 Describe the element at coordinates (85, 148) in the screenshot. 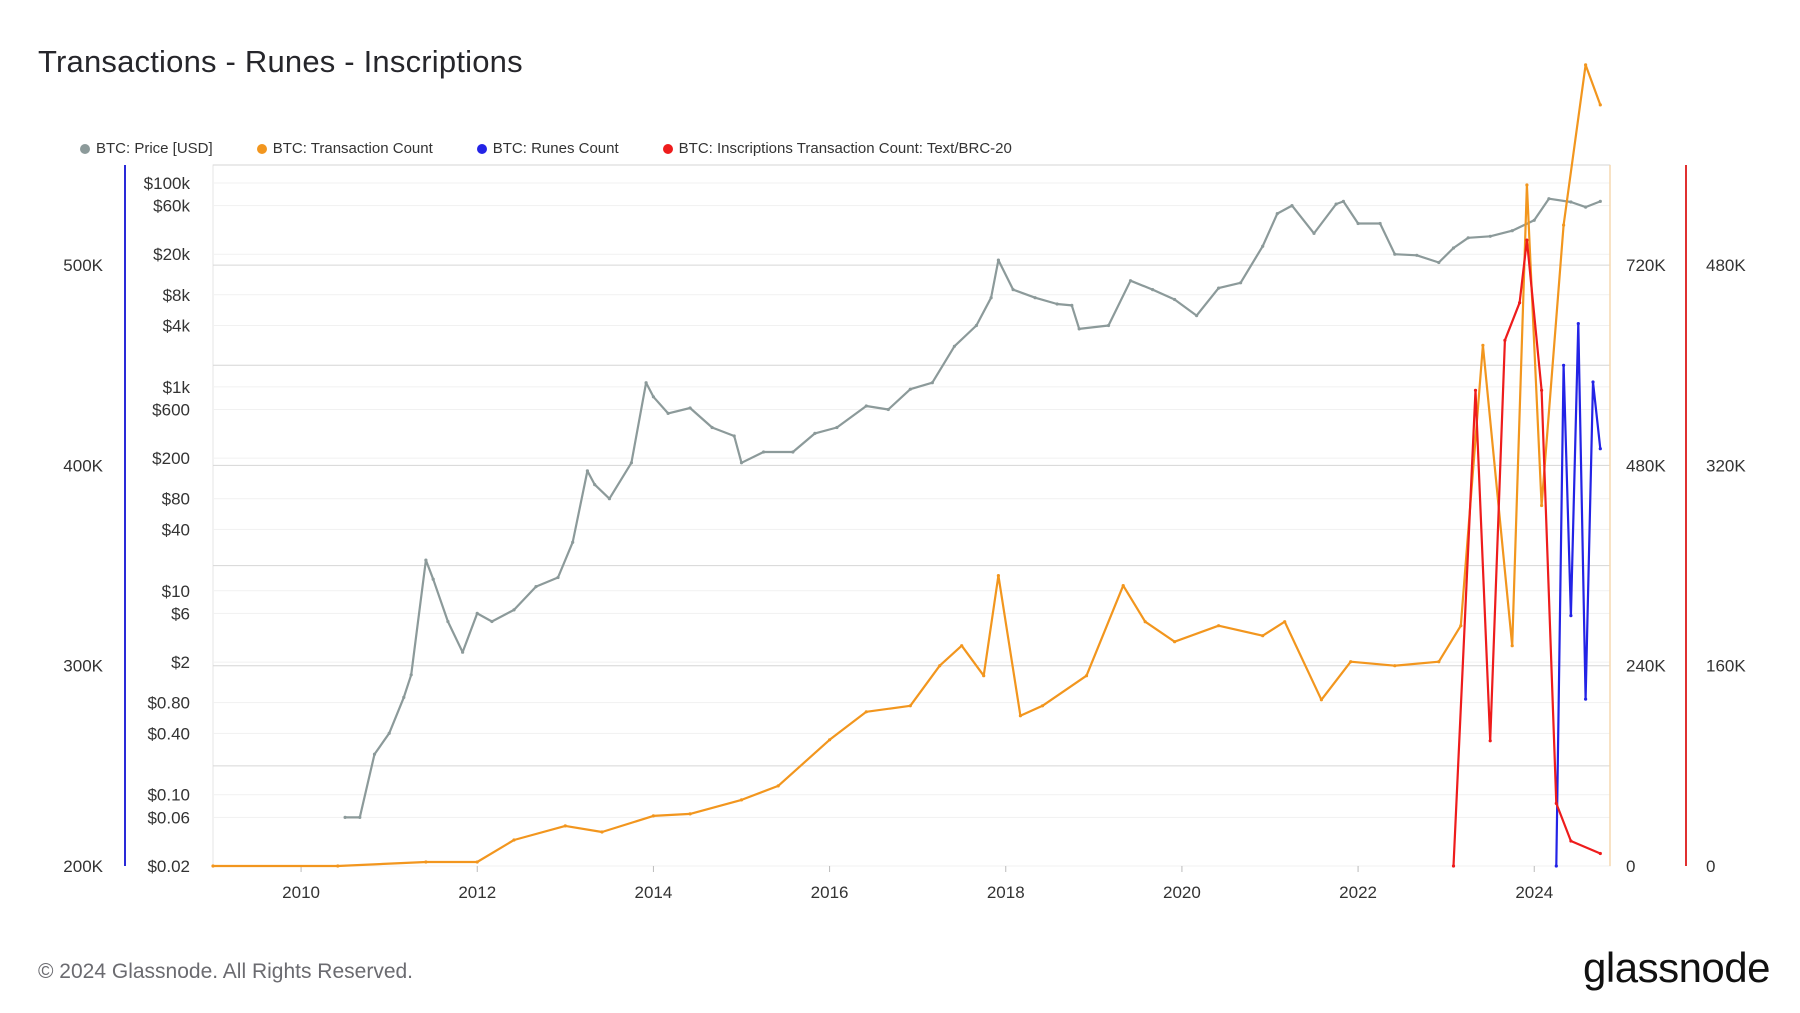

I see `legend-dot-price` at that location.